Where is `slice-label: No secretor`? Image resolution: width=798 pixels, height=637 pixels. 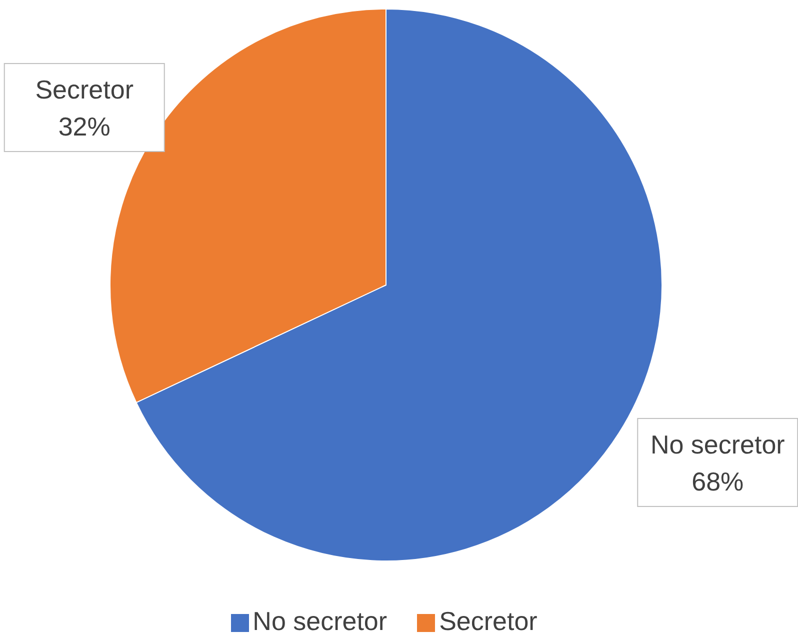
slice-label: No secretor is located at coordinates (718, 444).